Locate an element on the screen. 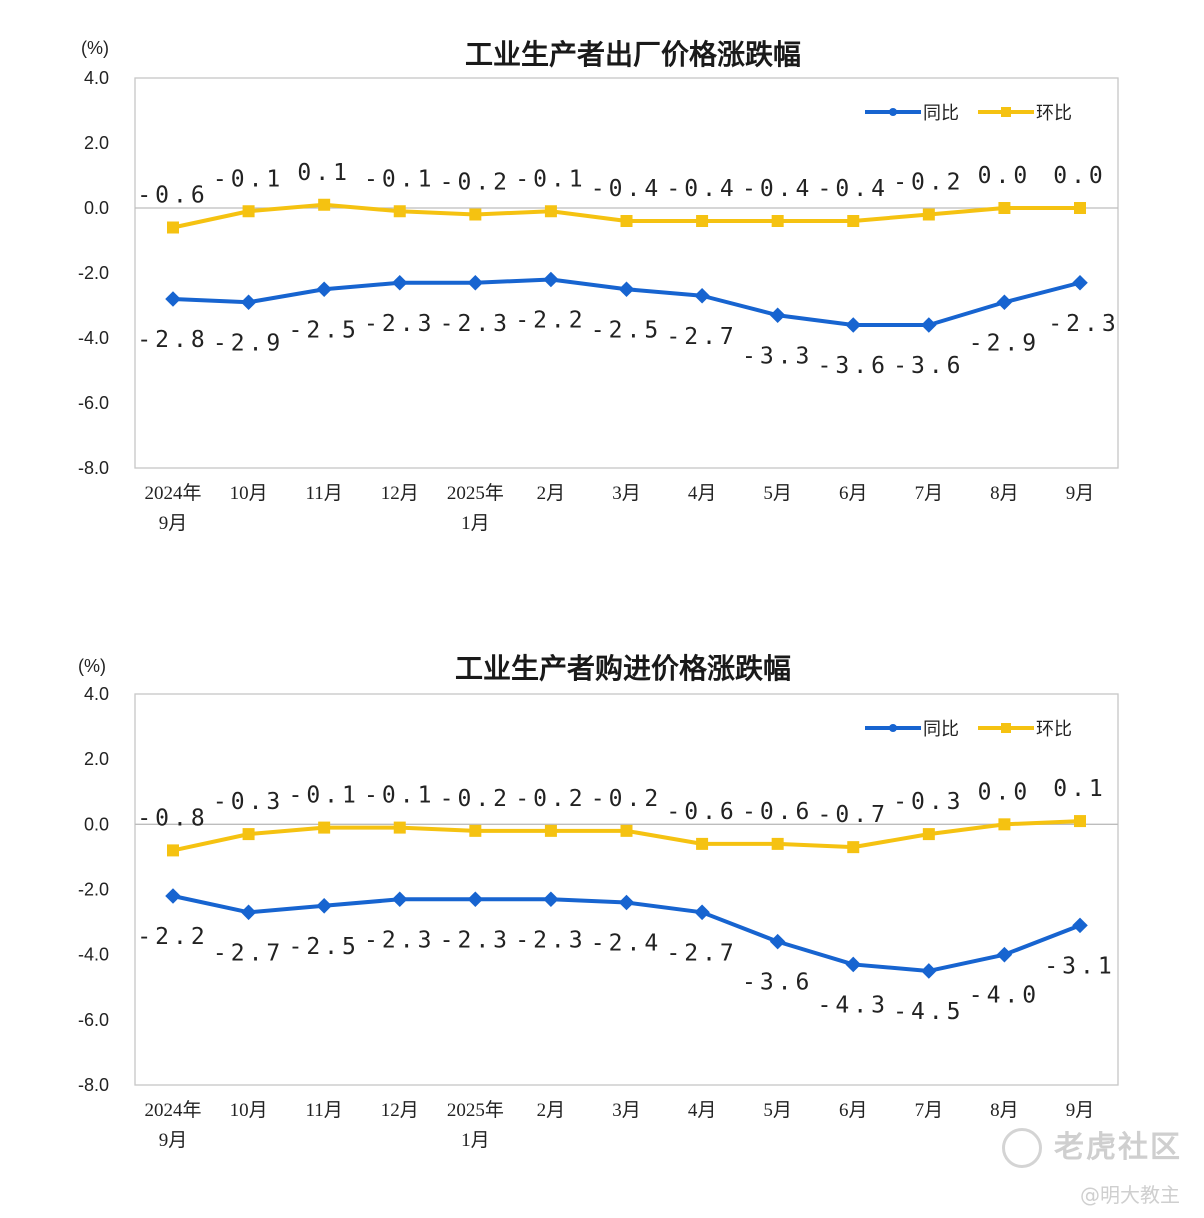 The width and height of the screenshot is (1204, 1218). y-tick-label: -4.0 is located at coordinates (93, 955).